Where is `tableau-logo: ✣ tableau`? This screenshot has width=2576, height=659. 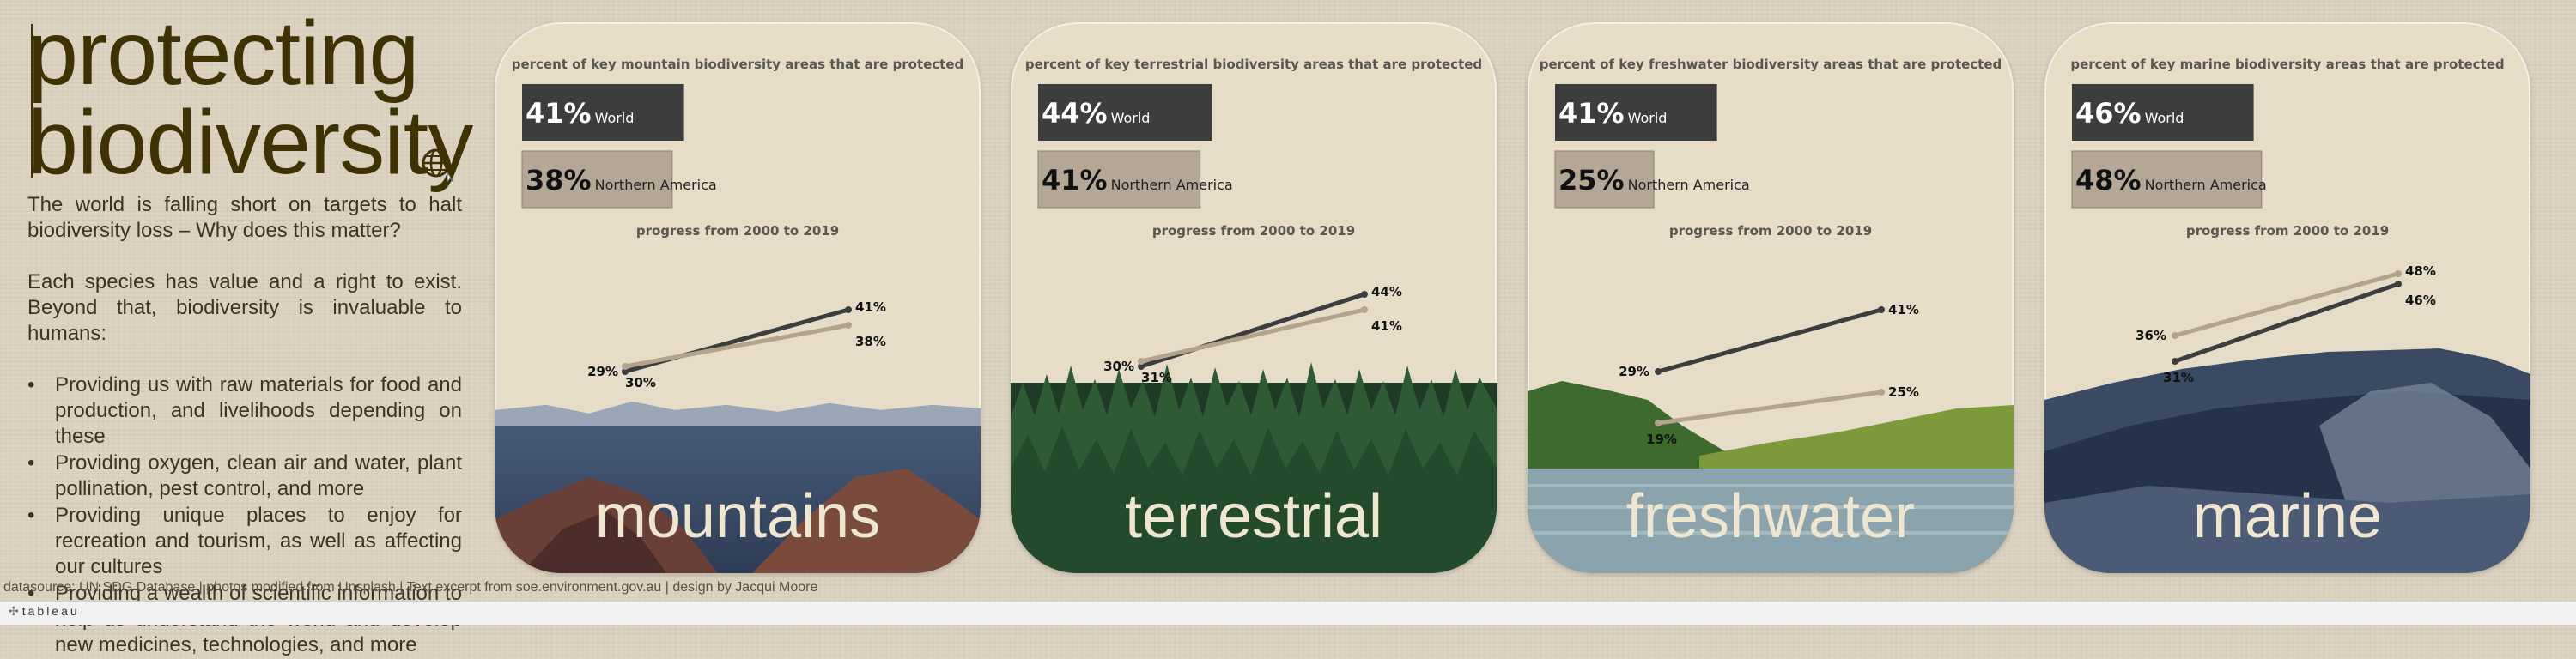 tableau-logo: ✣ tableau is located at coordinates (44, 611).